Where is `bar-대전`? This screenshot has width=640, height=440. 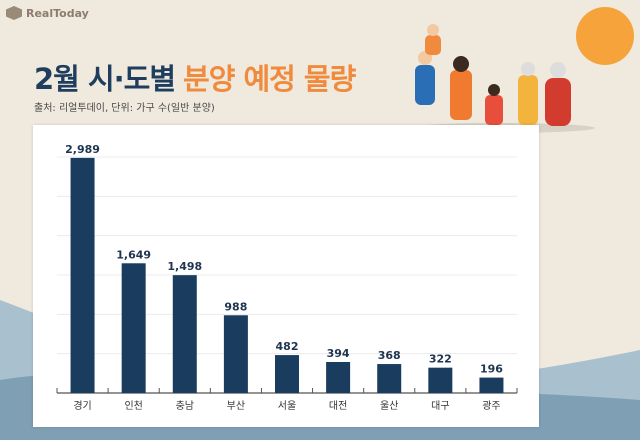
bar-대전 is located at coordinates (338, 377).